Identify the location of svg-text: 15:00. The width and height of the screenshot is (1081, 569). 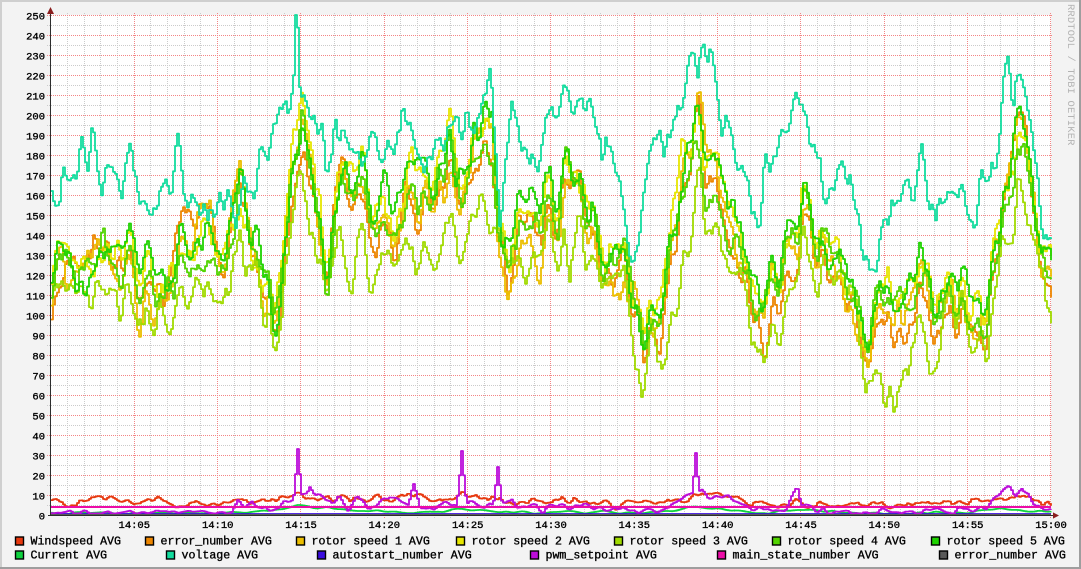
(1051, 526).